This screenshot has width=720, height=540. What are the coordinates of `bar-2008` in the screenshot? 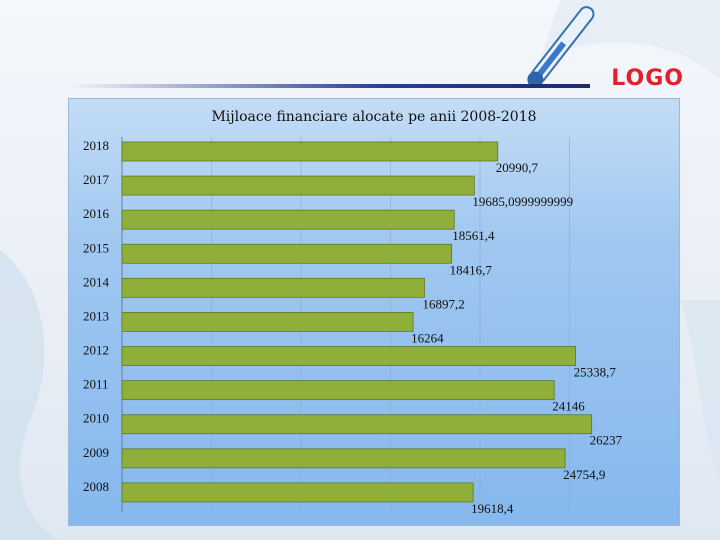 It's located at (297, 492).